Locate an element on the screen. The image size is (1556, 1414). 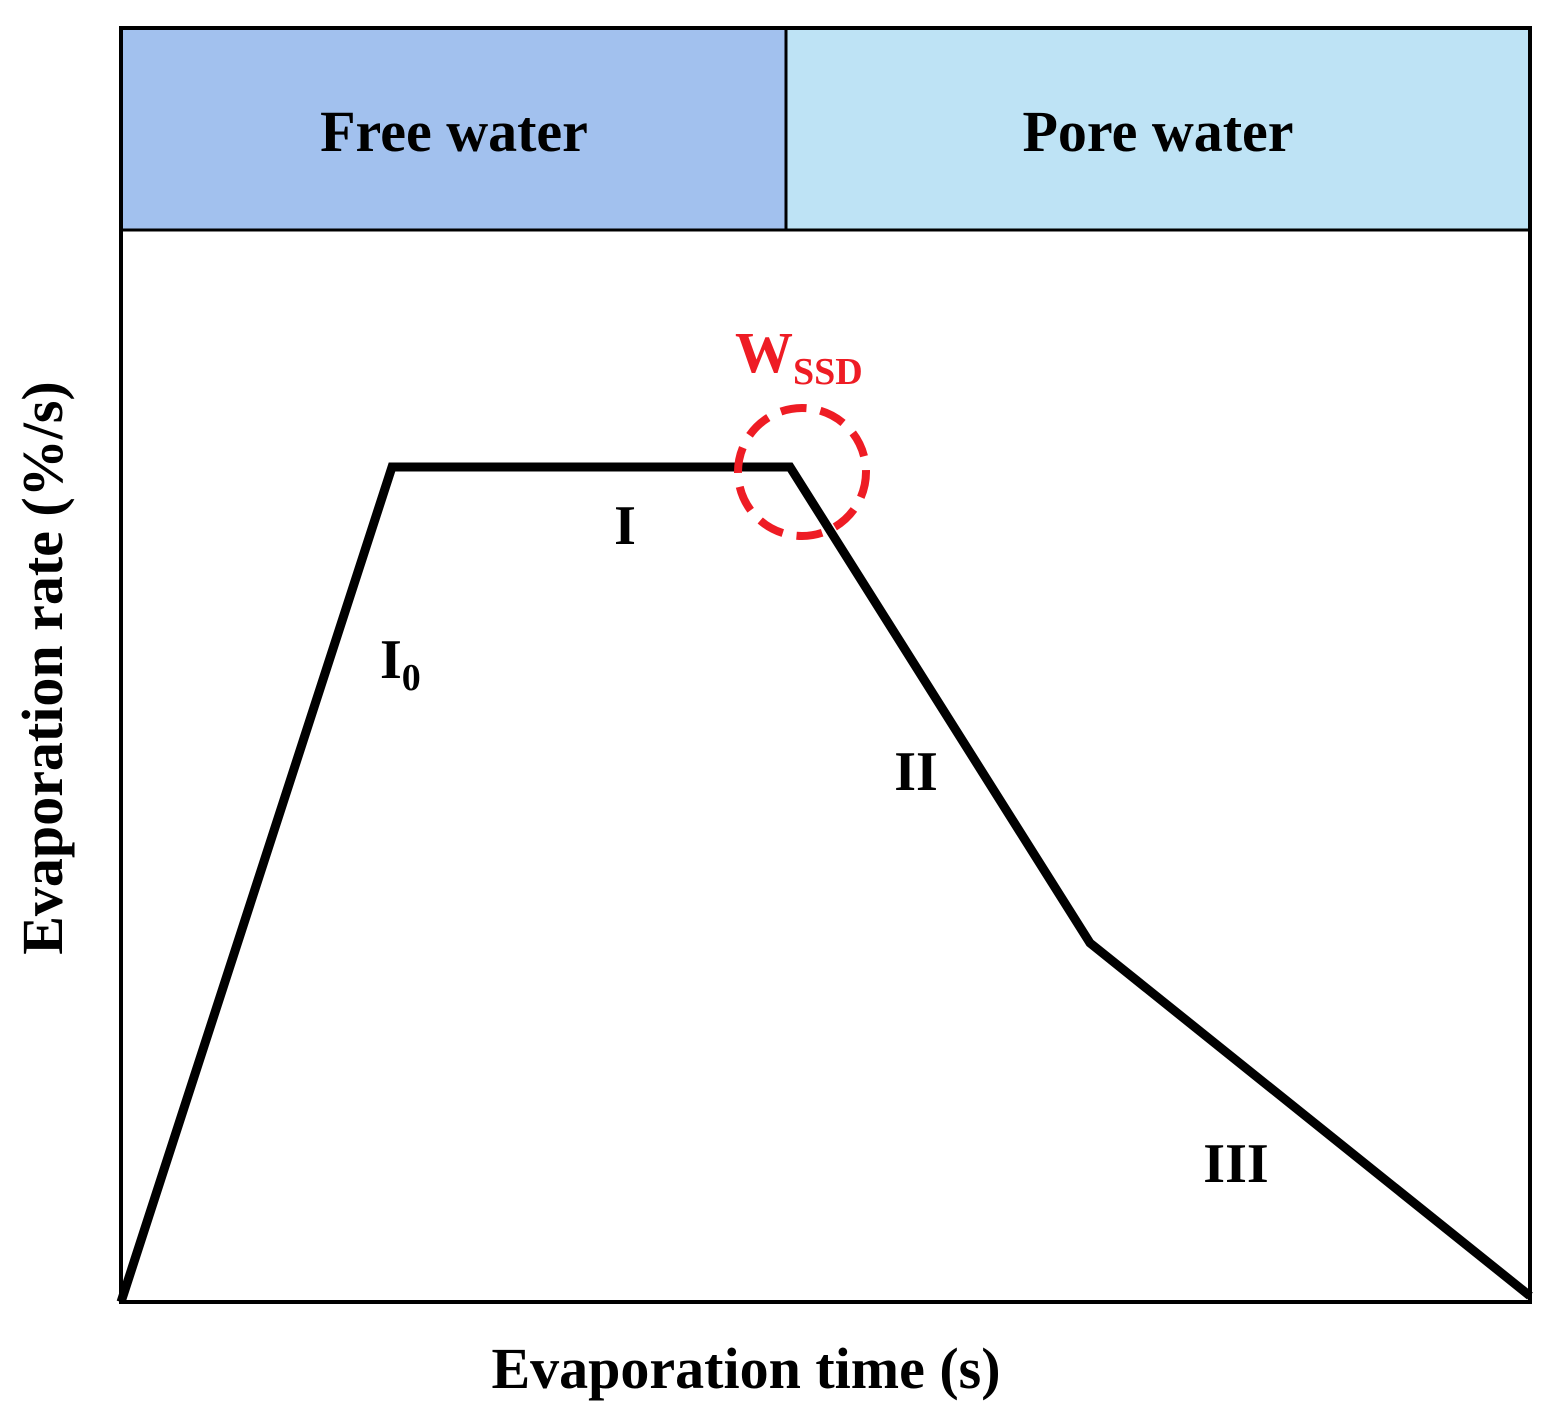
pore-water-region is located at coordinates (1158, 129).